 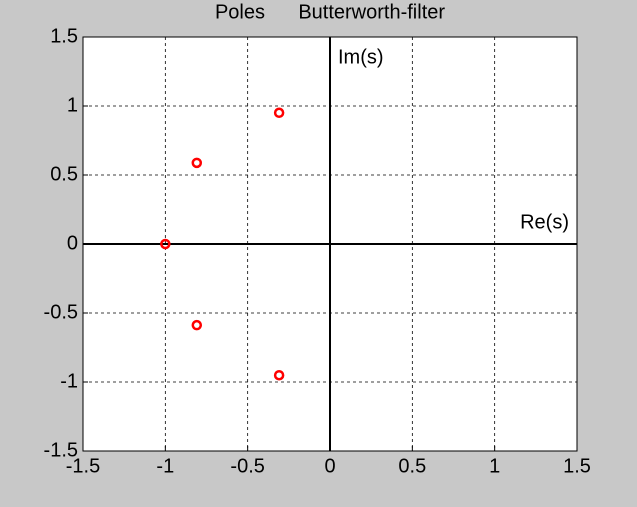 I want to click on chart-title: Poles Butterworth-filter, so click(x=330, y=12).